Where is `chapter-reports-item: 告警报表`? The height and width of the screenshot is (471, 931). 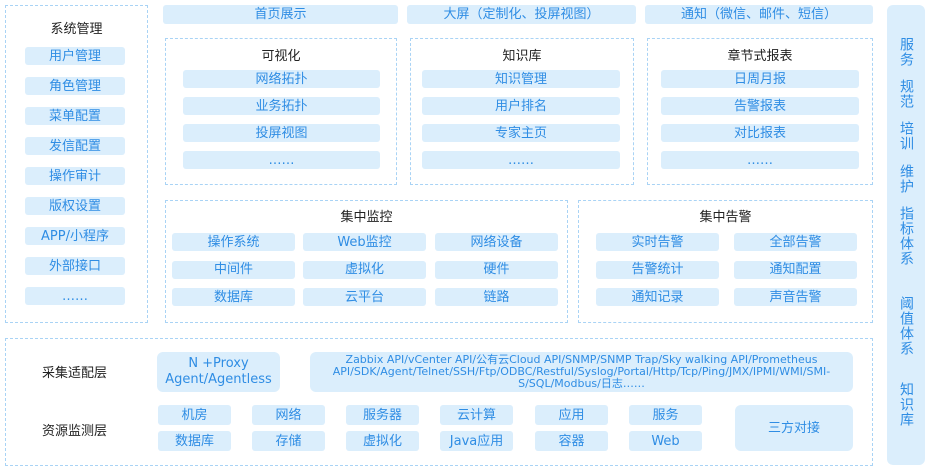 chapter-reports-item: 告警报表 is located at coordinates (760, 106).